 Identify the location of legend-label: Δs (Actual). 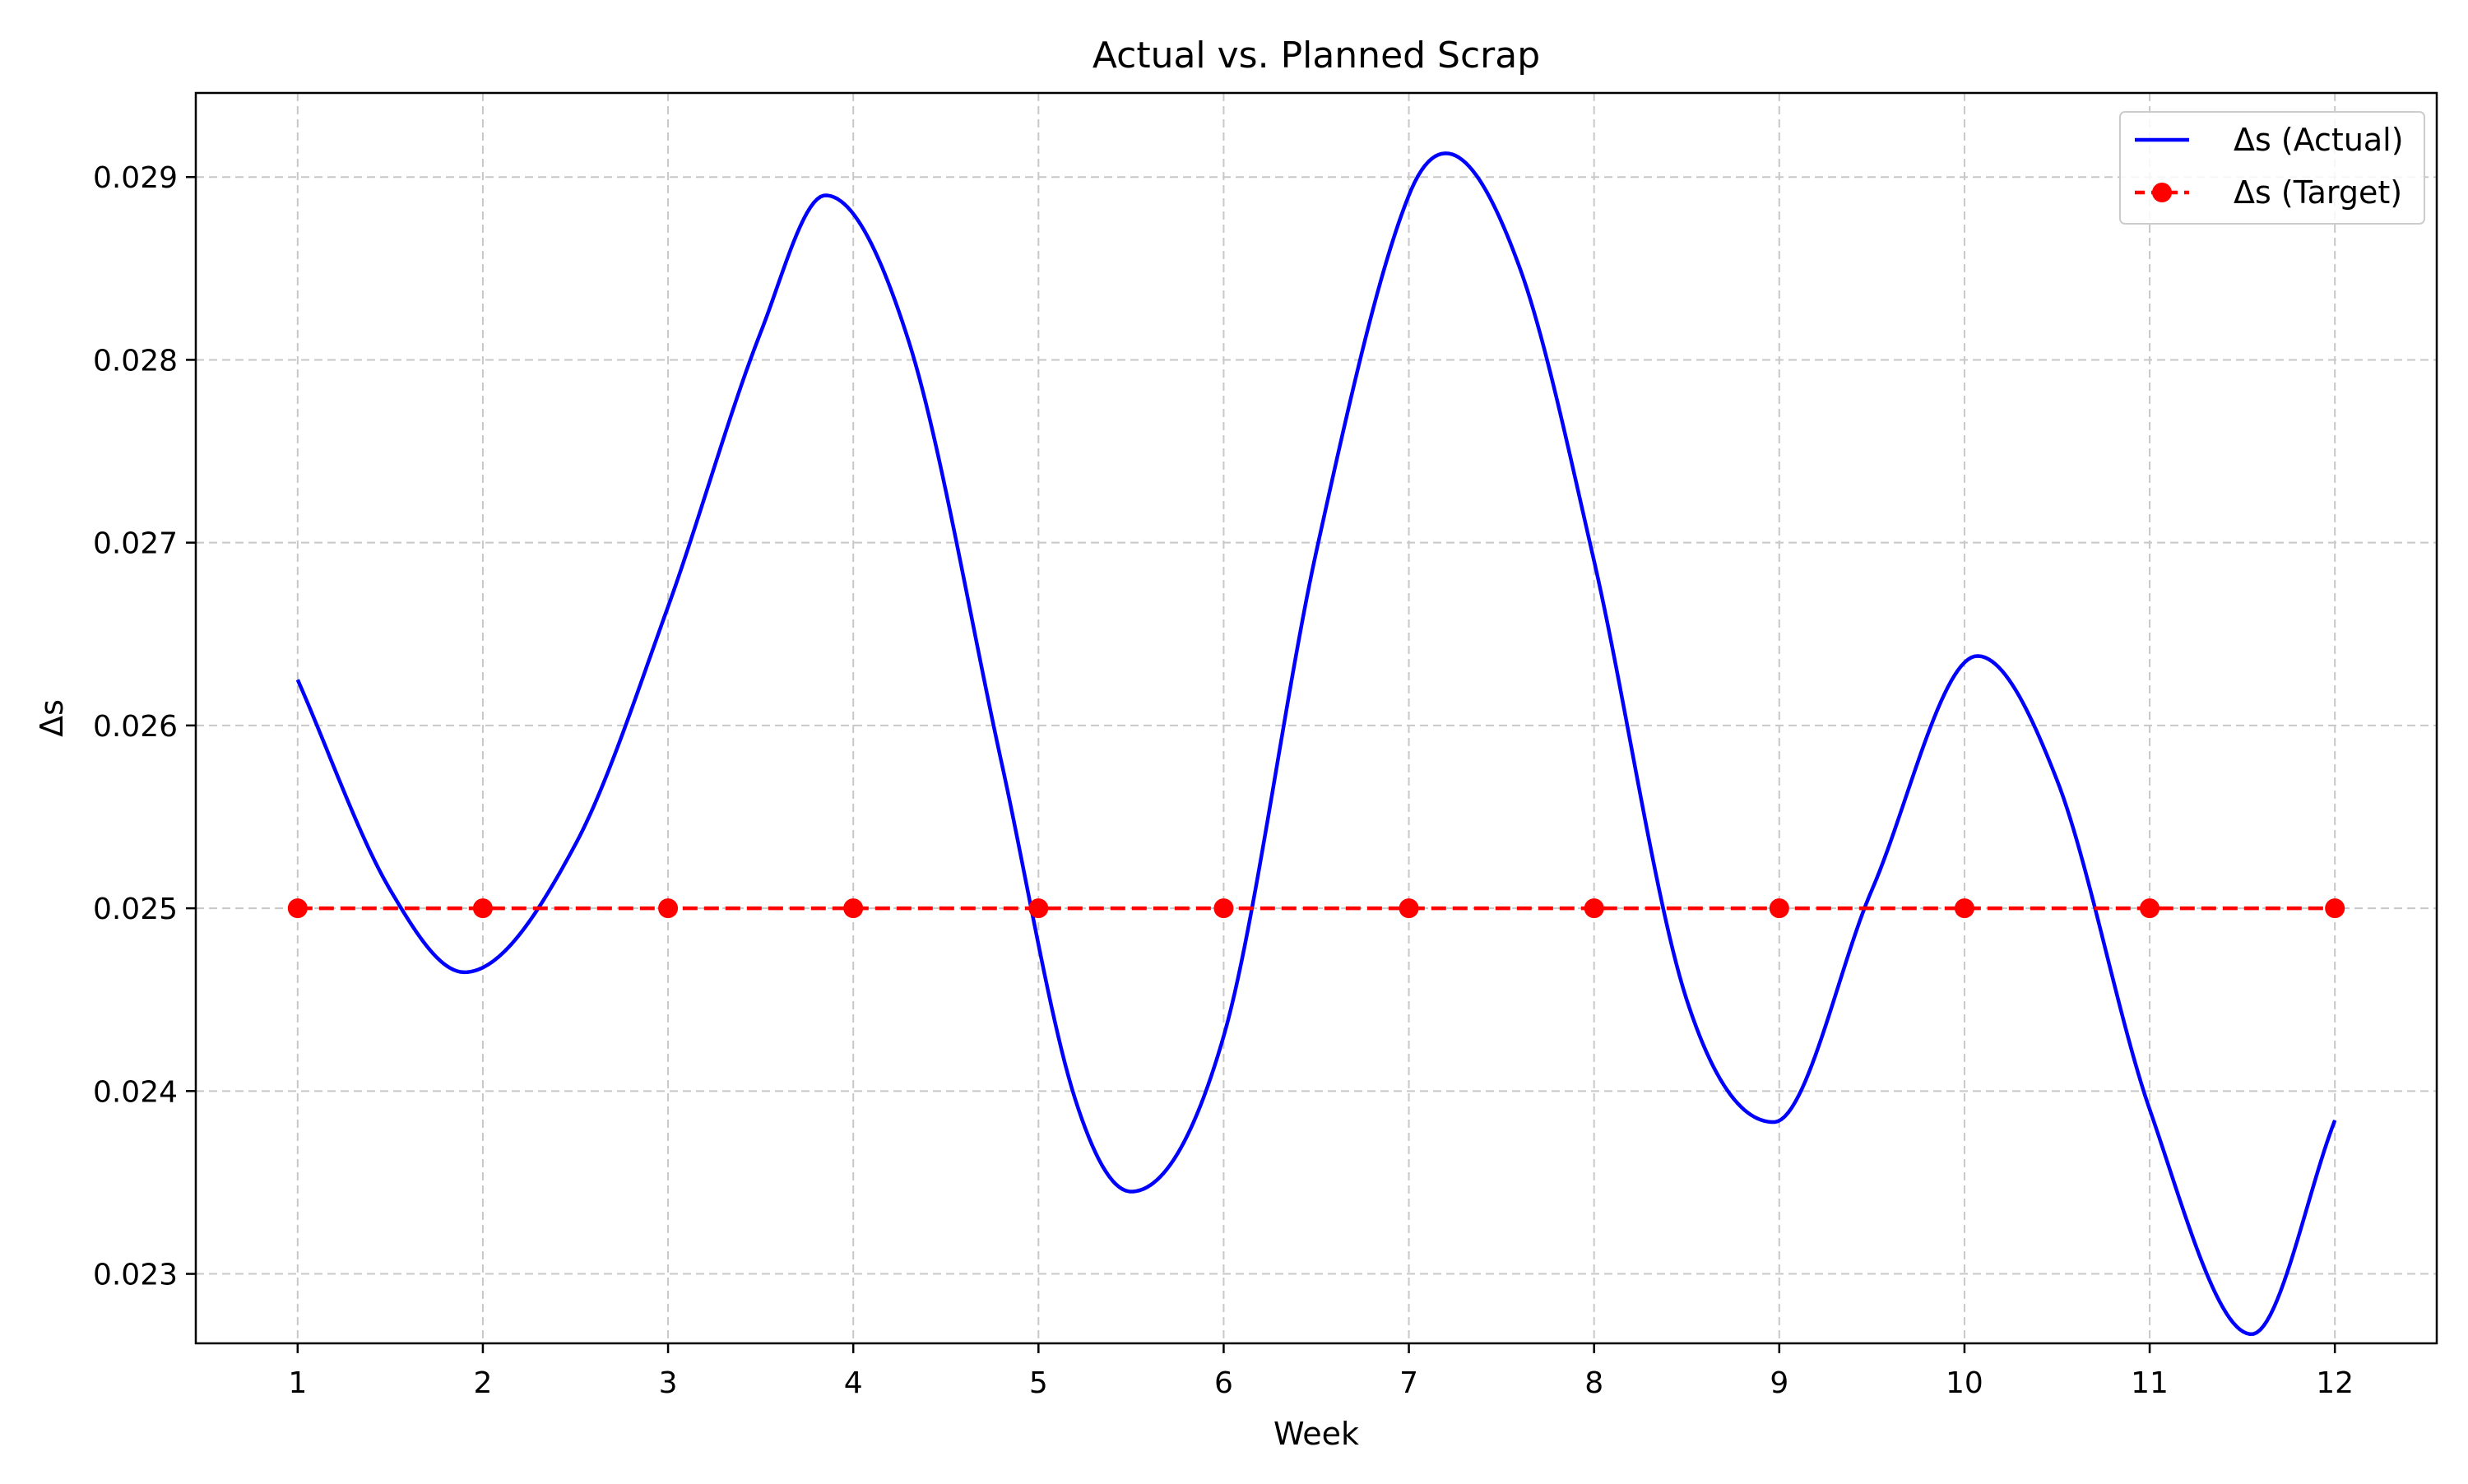
(2319, 140).